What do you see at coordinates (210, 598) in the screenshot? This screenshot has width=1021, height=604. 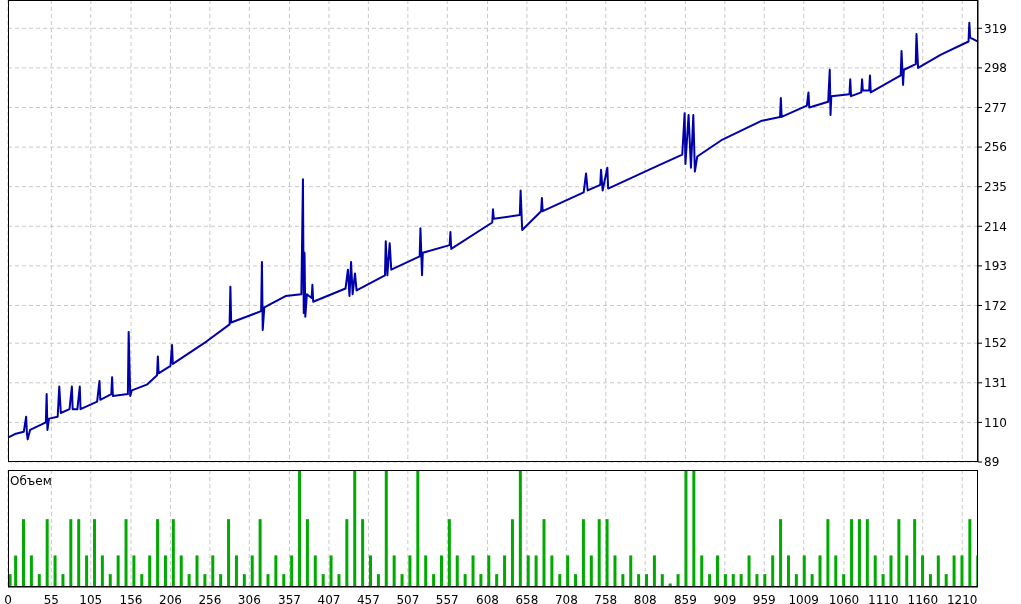 I see `x-tick-label: 256` at bounding box center [210, 598].